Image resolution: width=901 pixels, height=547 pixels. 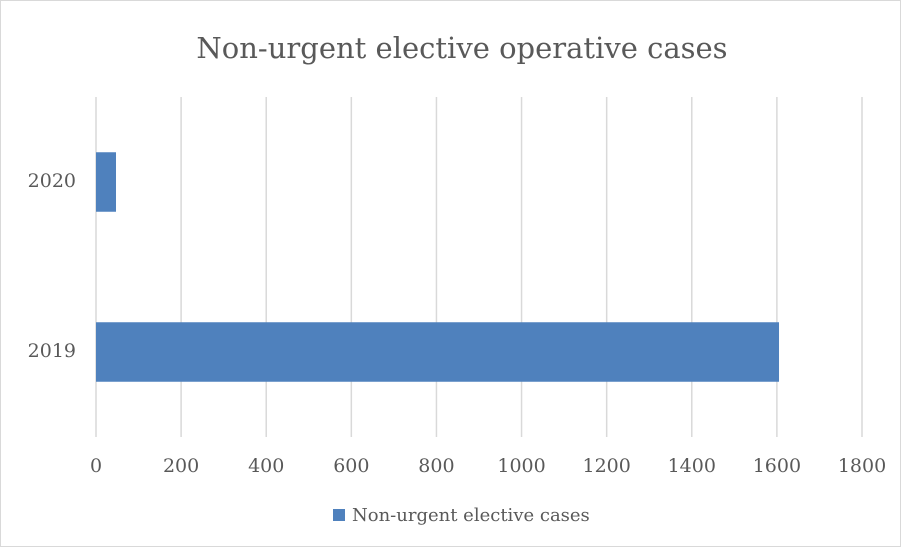 What do you see at coordinates (52, 351) in the screenshot?
I see `y-tick-label: 2019` at bounding box center [52, 351].